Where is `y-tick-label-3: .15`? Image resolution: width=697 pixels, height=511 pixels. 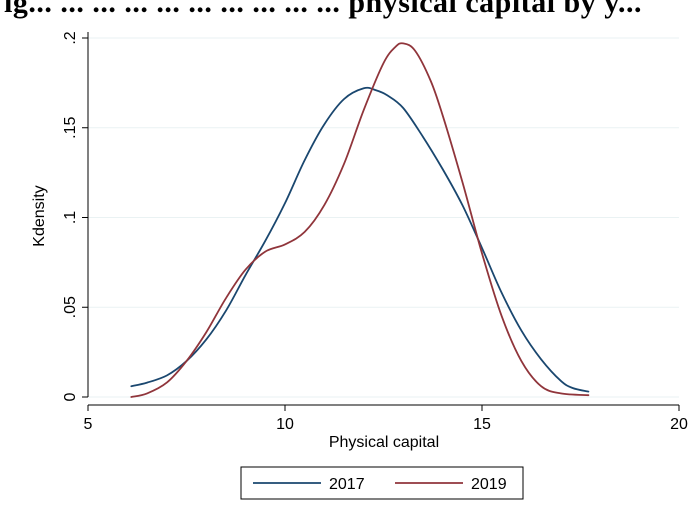 y-tick-label-3: .15 is located at coordinates (70, 128).